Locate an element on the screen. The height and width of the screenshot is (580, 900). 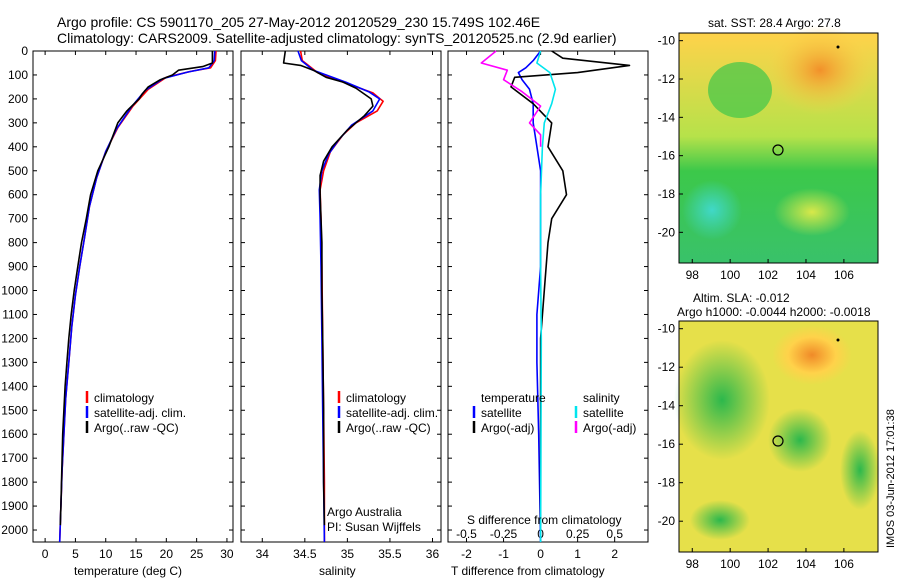
depth-tick-label: 900 is located at coordinates (18, 267).